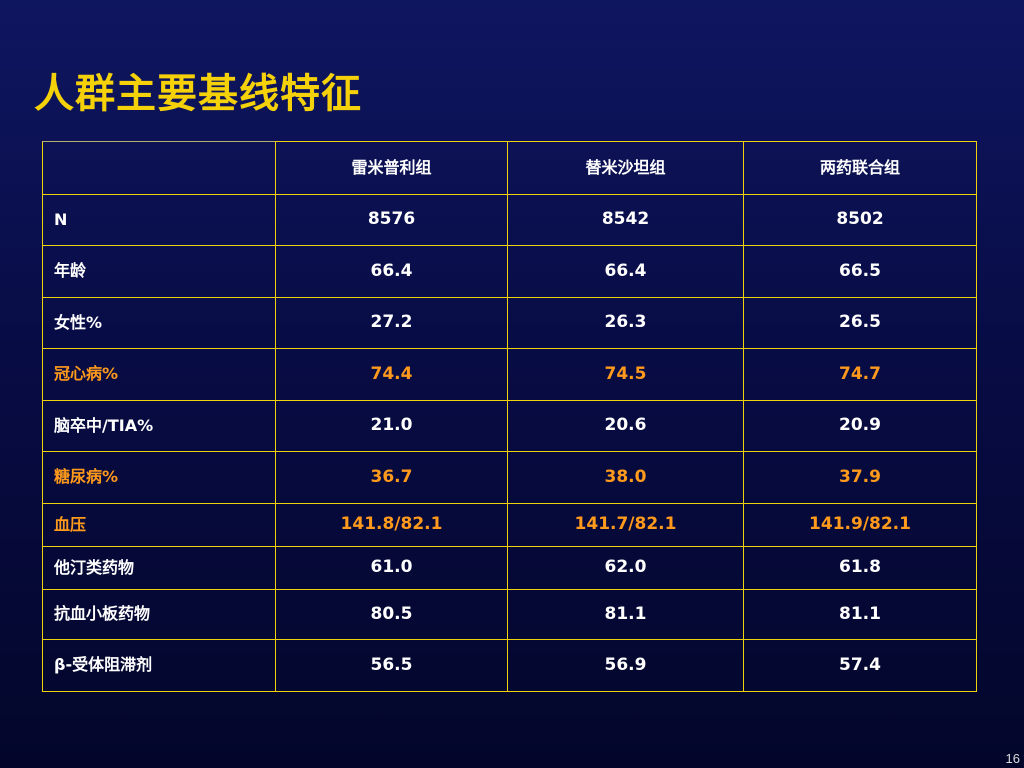 This screenshot has width=1024, height=768. I want to click on slide-title: 人群主要基线特征, so click(198, 94).